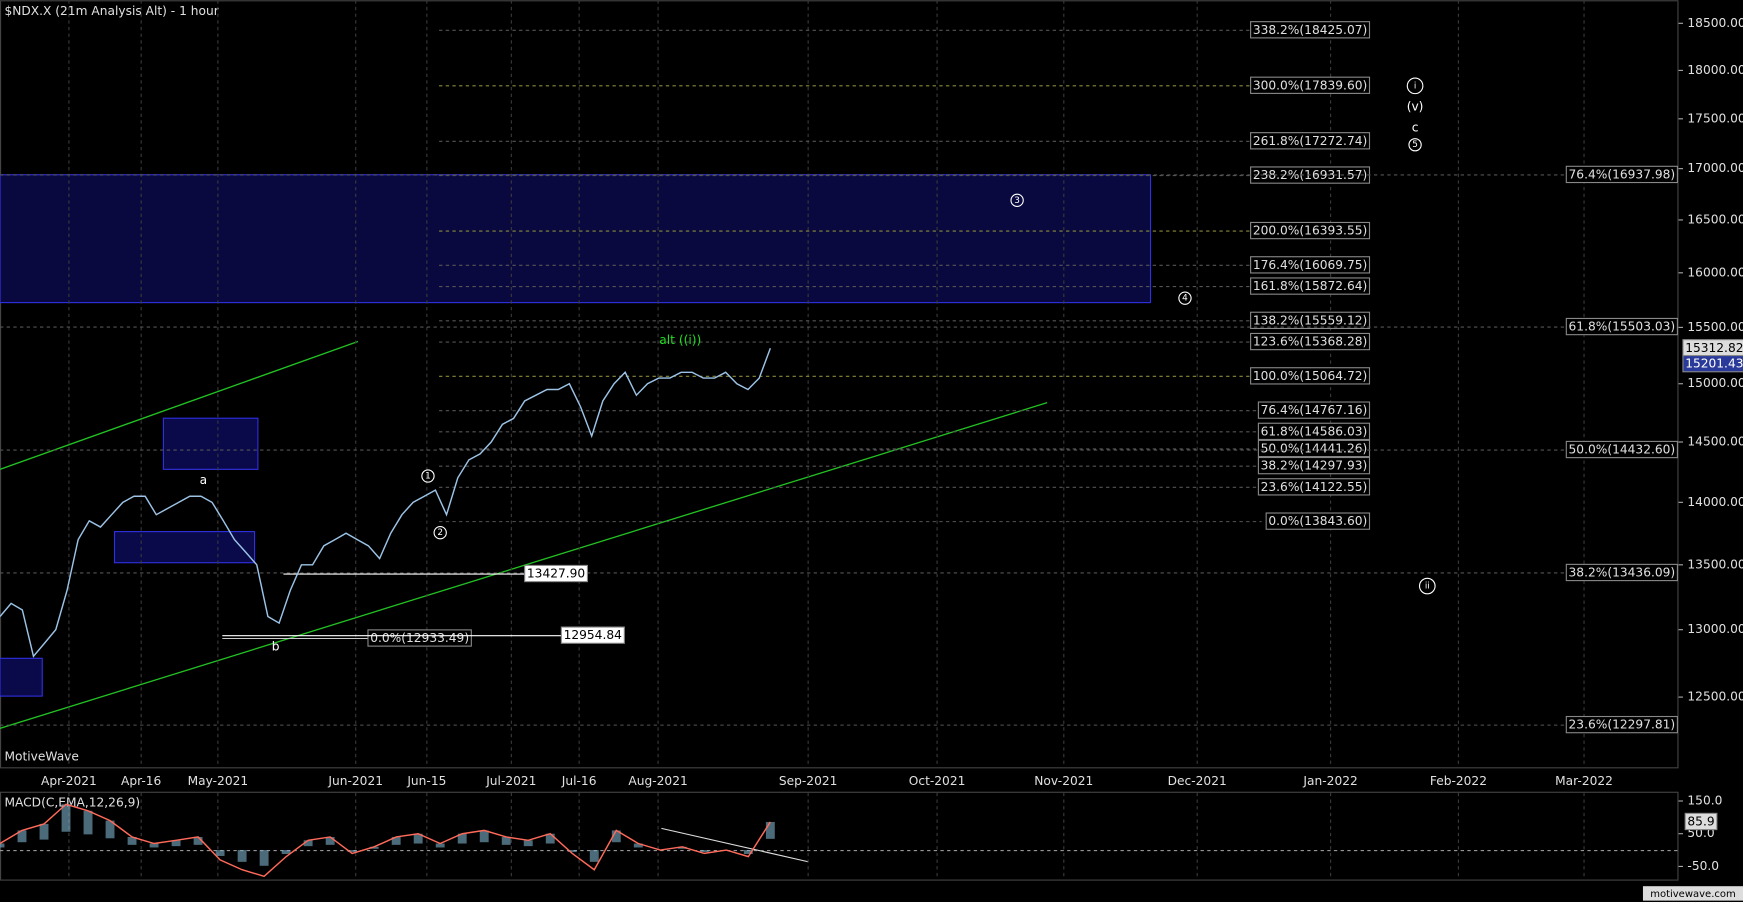 The height and width of the screenshot is (902, 1743). Describe the element at coordinates (141, 781) in the screenshot. I see `x-tick-label: Apr-16` at that location.